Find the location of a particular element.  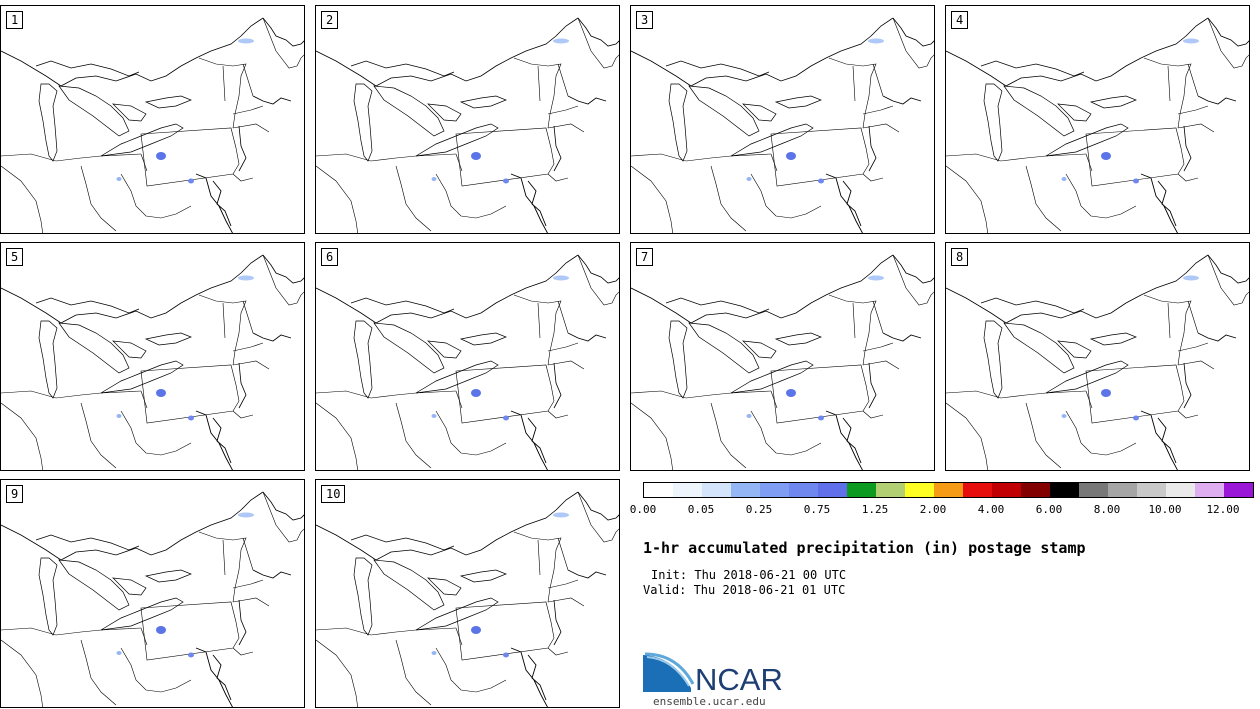

panel-label: 7 is located at coordinates (645, 257).